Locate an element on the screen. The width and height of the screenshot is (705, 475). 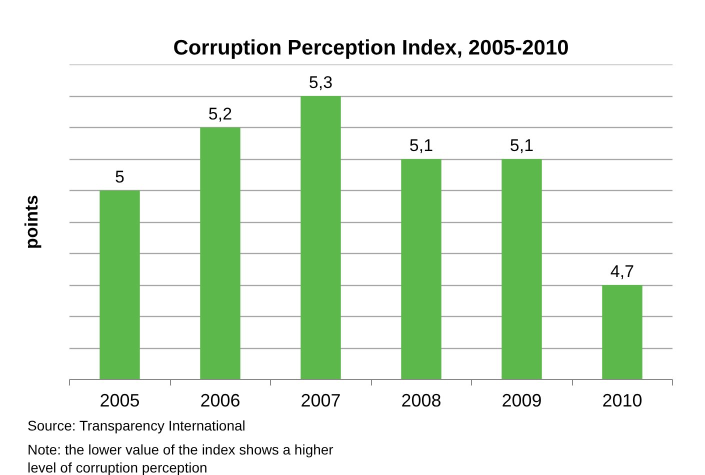
x-tick-label: 2009 is located at coordinates (522, 400).